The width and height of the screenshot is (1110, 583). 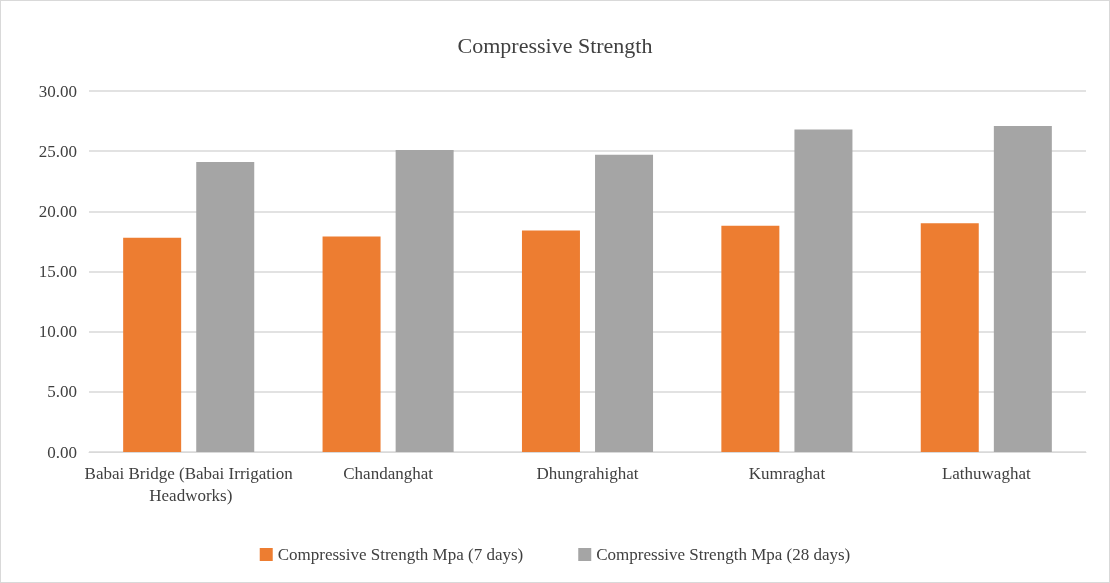 What do you see at coordinates (587, 473) in the screenshot?
I see `x-tick-label: Dhungrahighat` at bounding box center [587, 473].